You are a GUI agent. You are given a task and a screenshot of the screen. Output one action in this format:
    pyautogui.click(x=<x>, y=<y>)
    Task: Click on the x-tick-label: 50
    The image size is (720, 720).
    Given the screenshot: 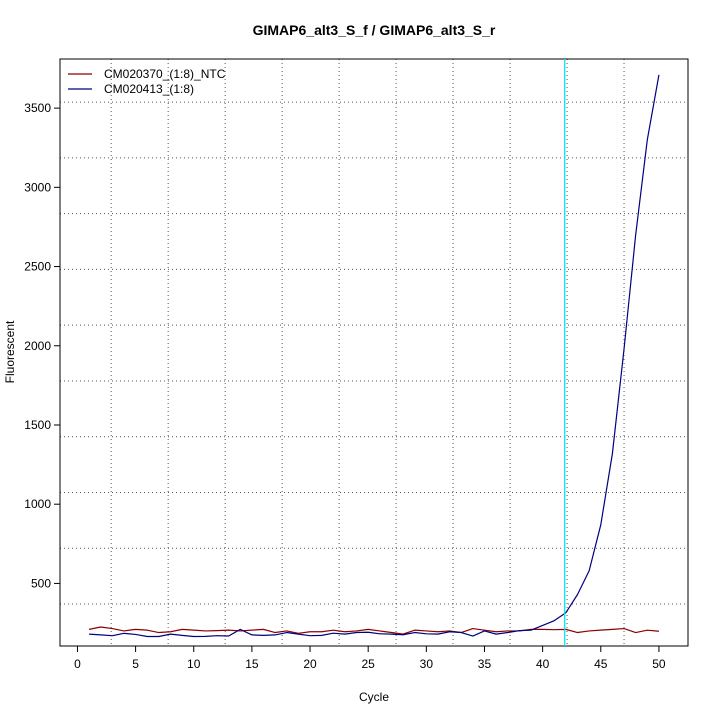 What is the action you would take?
    pyautogui.click(x=659, y=664)
    